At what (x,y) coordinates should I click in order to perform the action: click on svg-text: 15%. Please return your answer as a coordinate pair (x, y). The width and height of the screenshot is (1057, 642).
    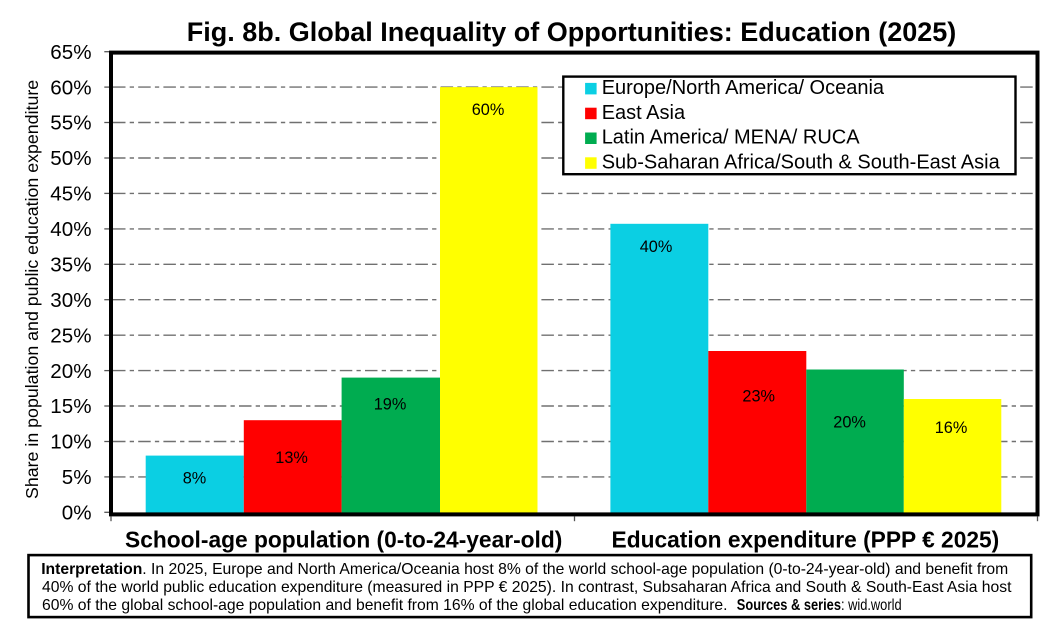
    Looking at the image, I should click on (70, 406).